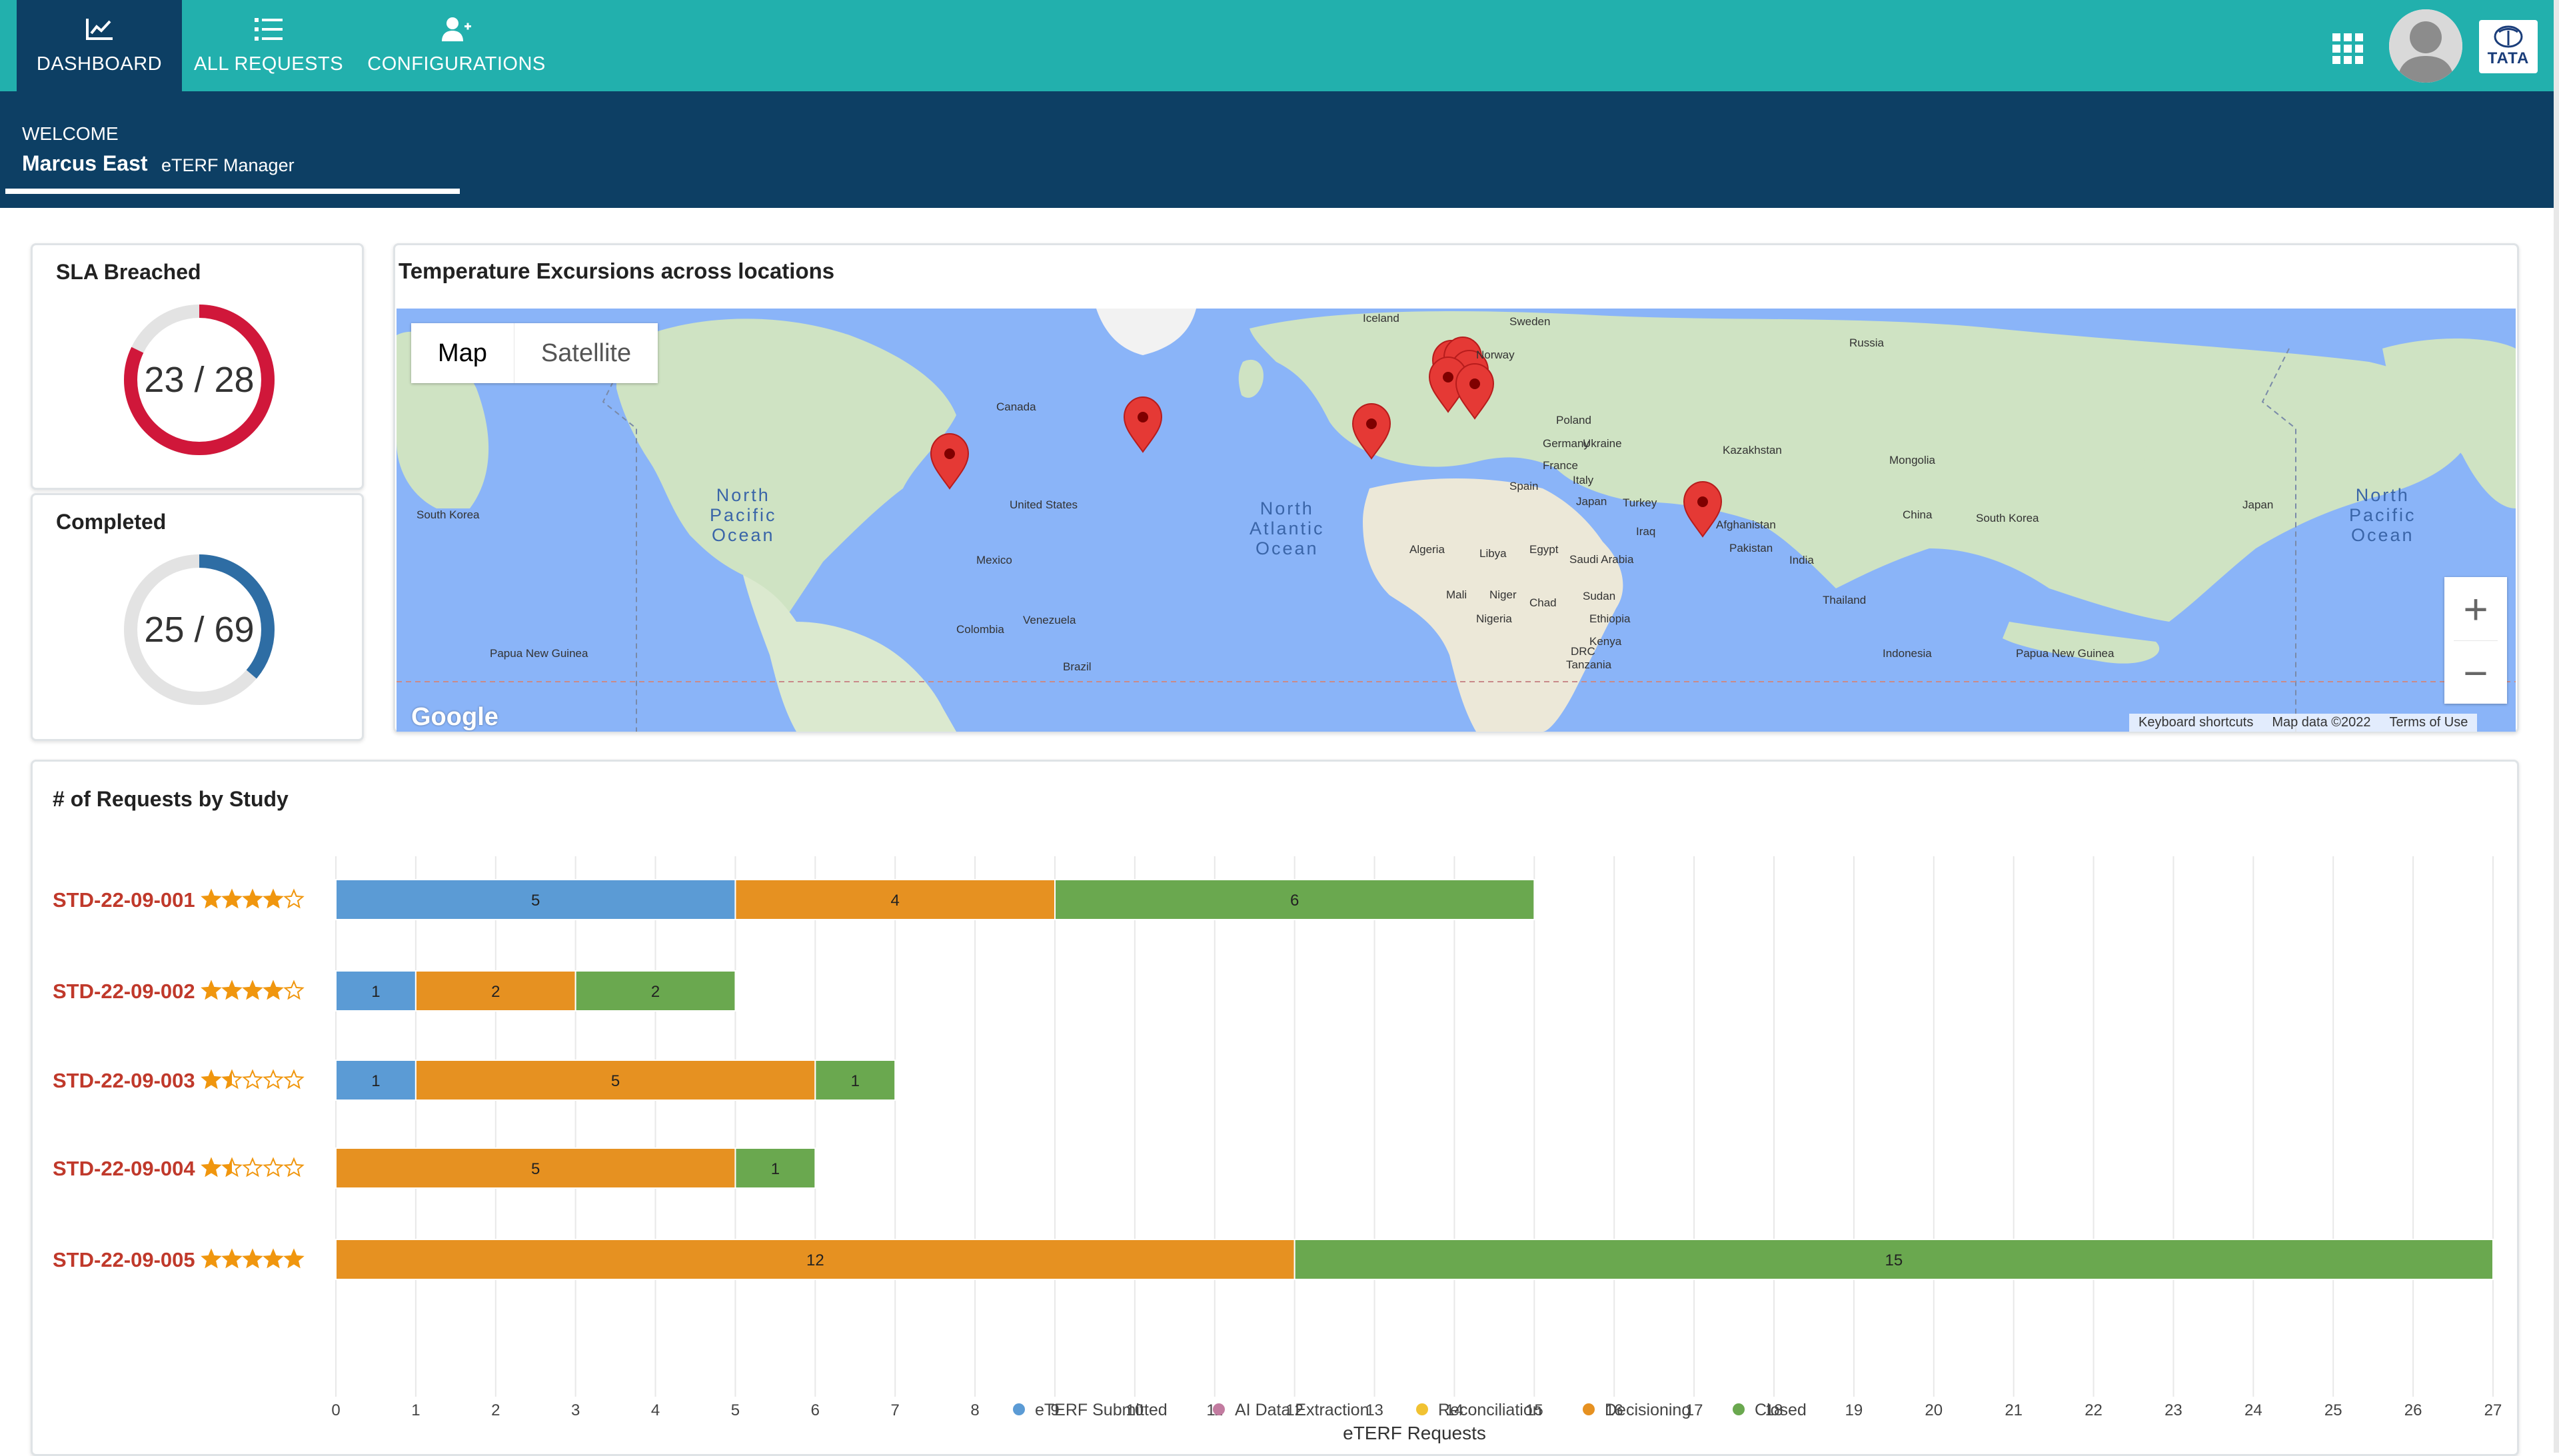 Image resolution: width=2559 pixels, height=1456 pixels. What do you see at coordinates (462, 353) in the screenshot?
I see `map-type-map-button: Map` at bounding box center [462, 353].